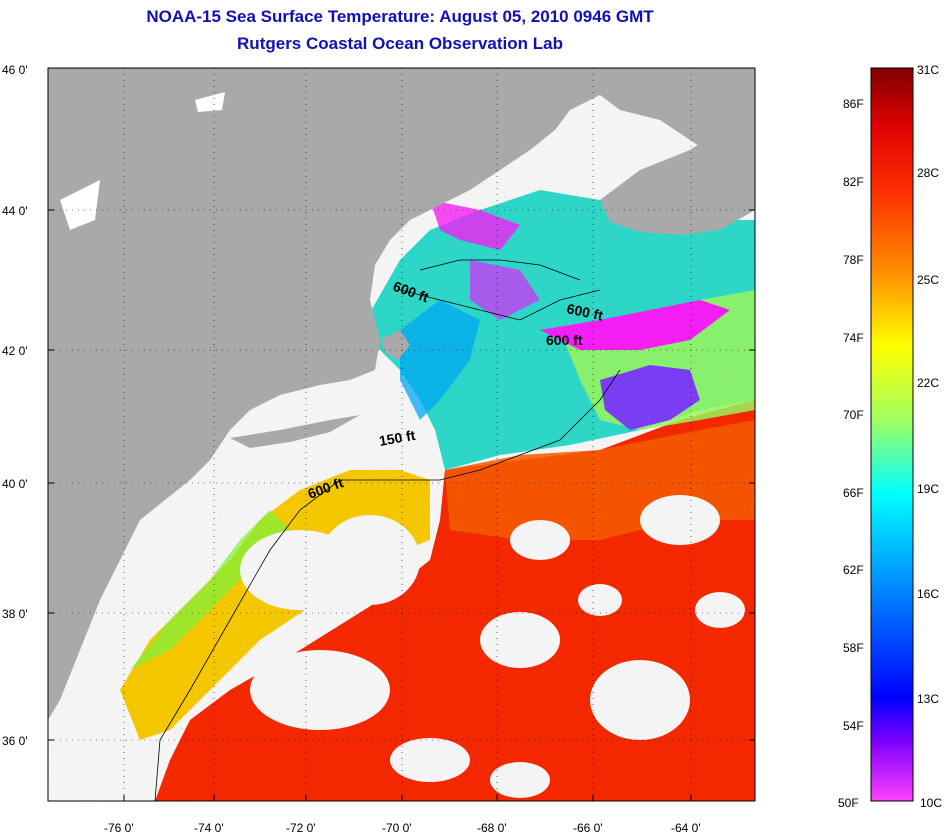 This screenshot has height=840, width=952. I want to click on lon-label: -76 0', so click(119, 828).